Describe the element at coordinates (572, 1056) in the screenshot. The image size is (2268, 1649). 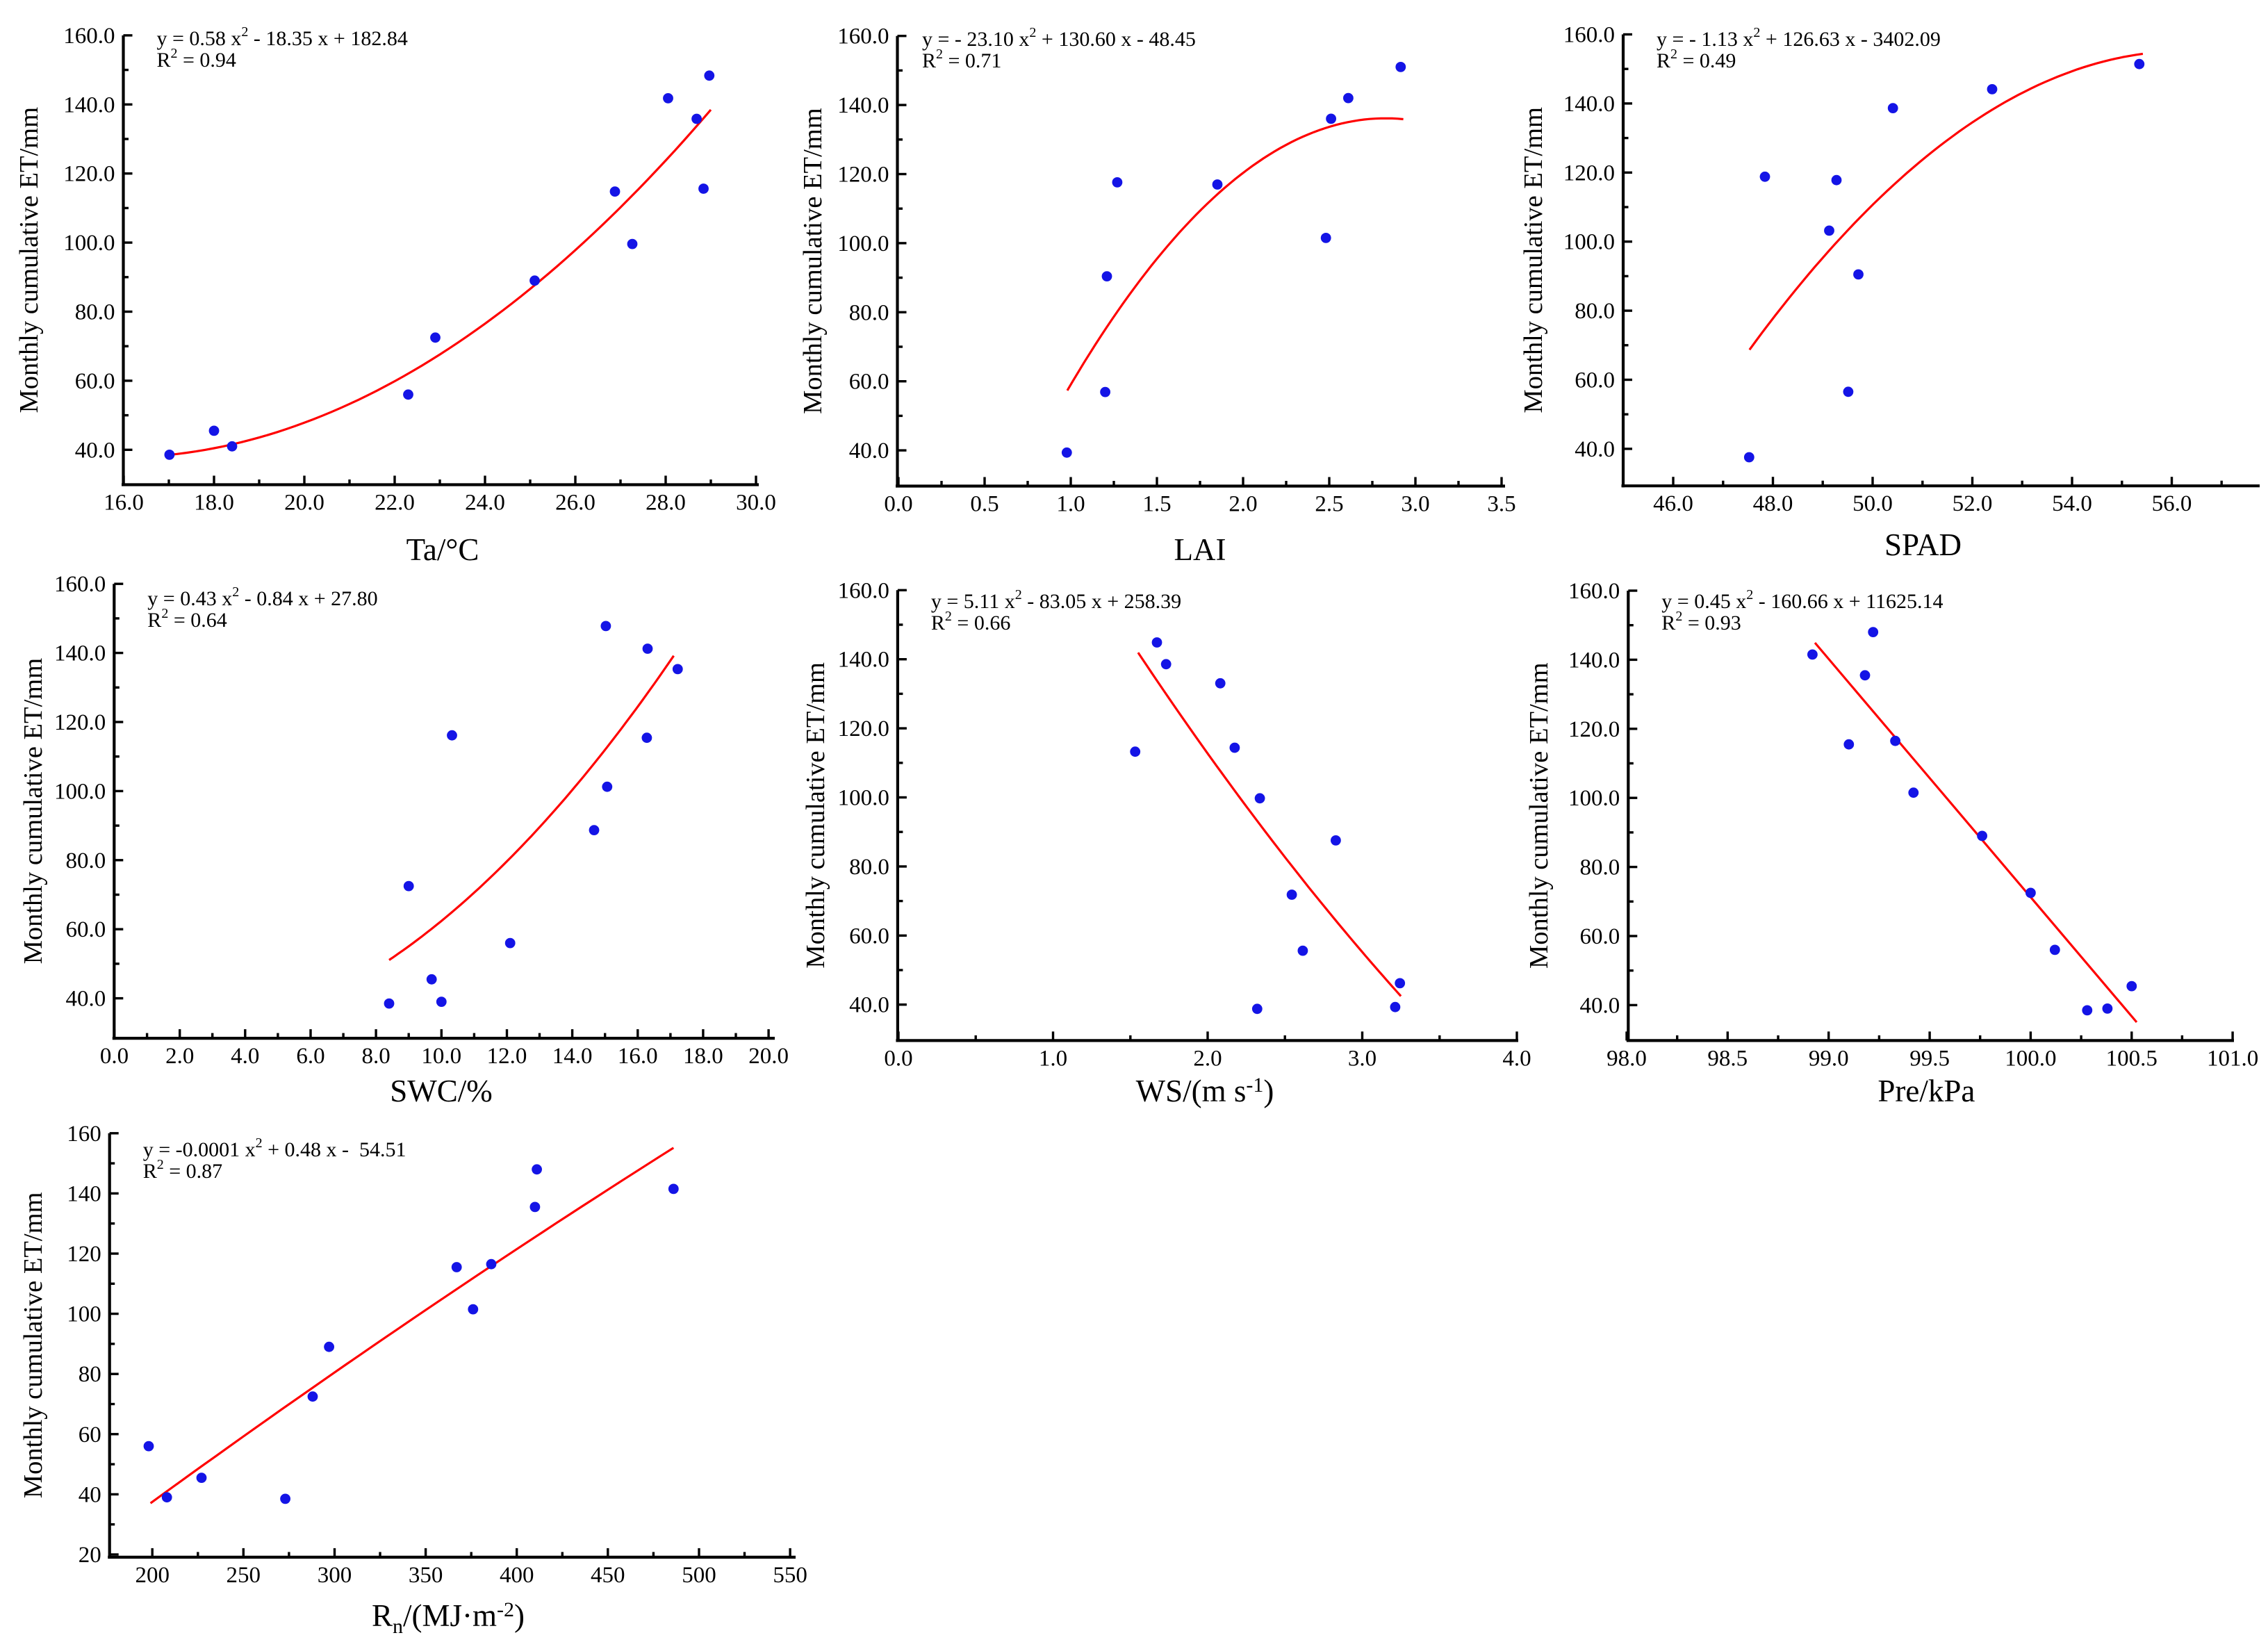
I see `svg-text: 14.0` at that location.